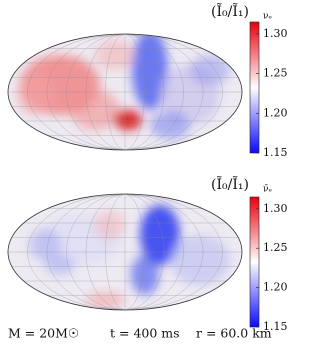 This screenshot has height=349, width=320. I want to click on colorbar-title-subscript: ν̄ₑ, so click(267, 190).